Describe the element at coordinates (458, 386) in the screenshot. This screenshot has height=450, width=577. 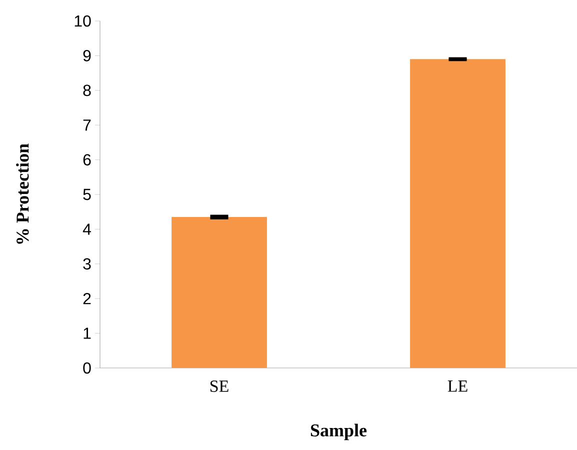
I see `x-tick-label: LE` at that location.